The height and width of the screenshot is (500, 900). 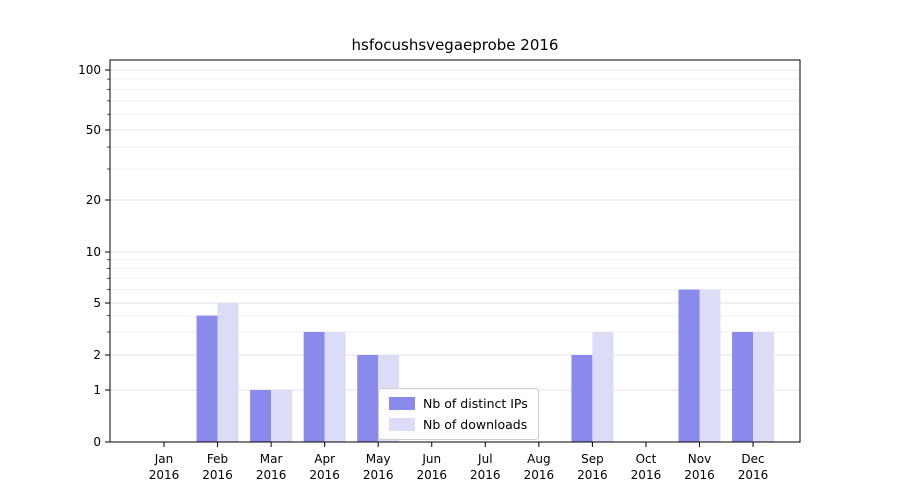 I want to click on legend-label-downloads: Nb of downloads, so click(x=475, y=424).